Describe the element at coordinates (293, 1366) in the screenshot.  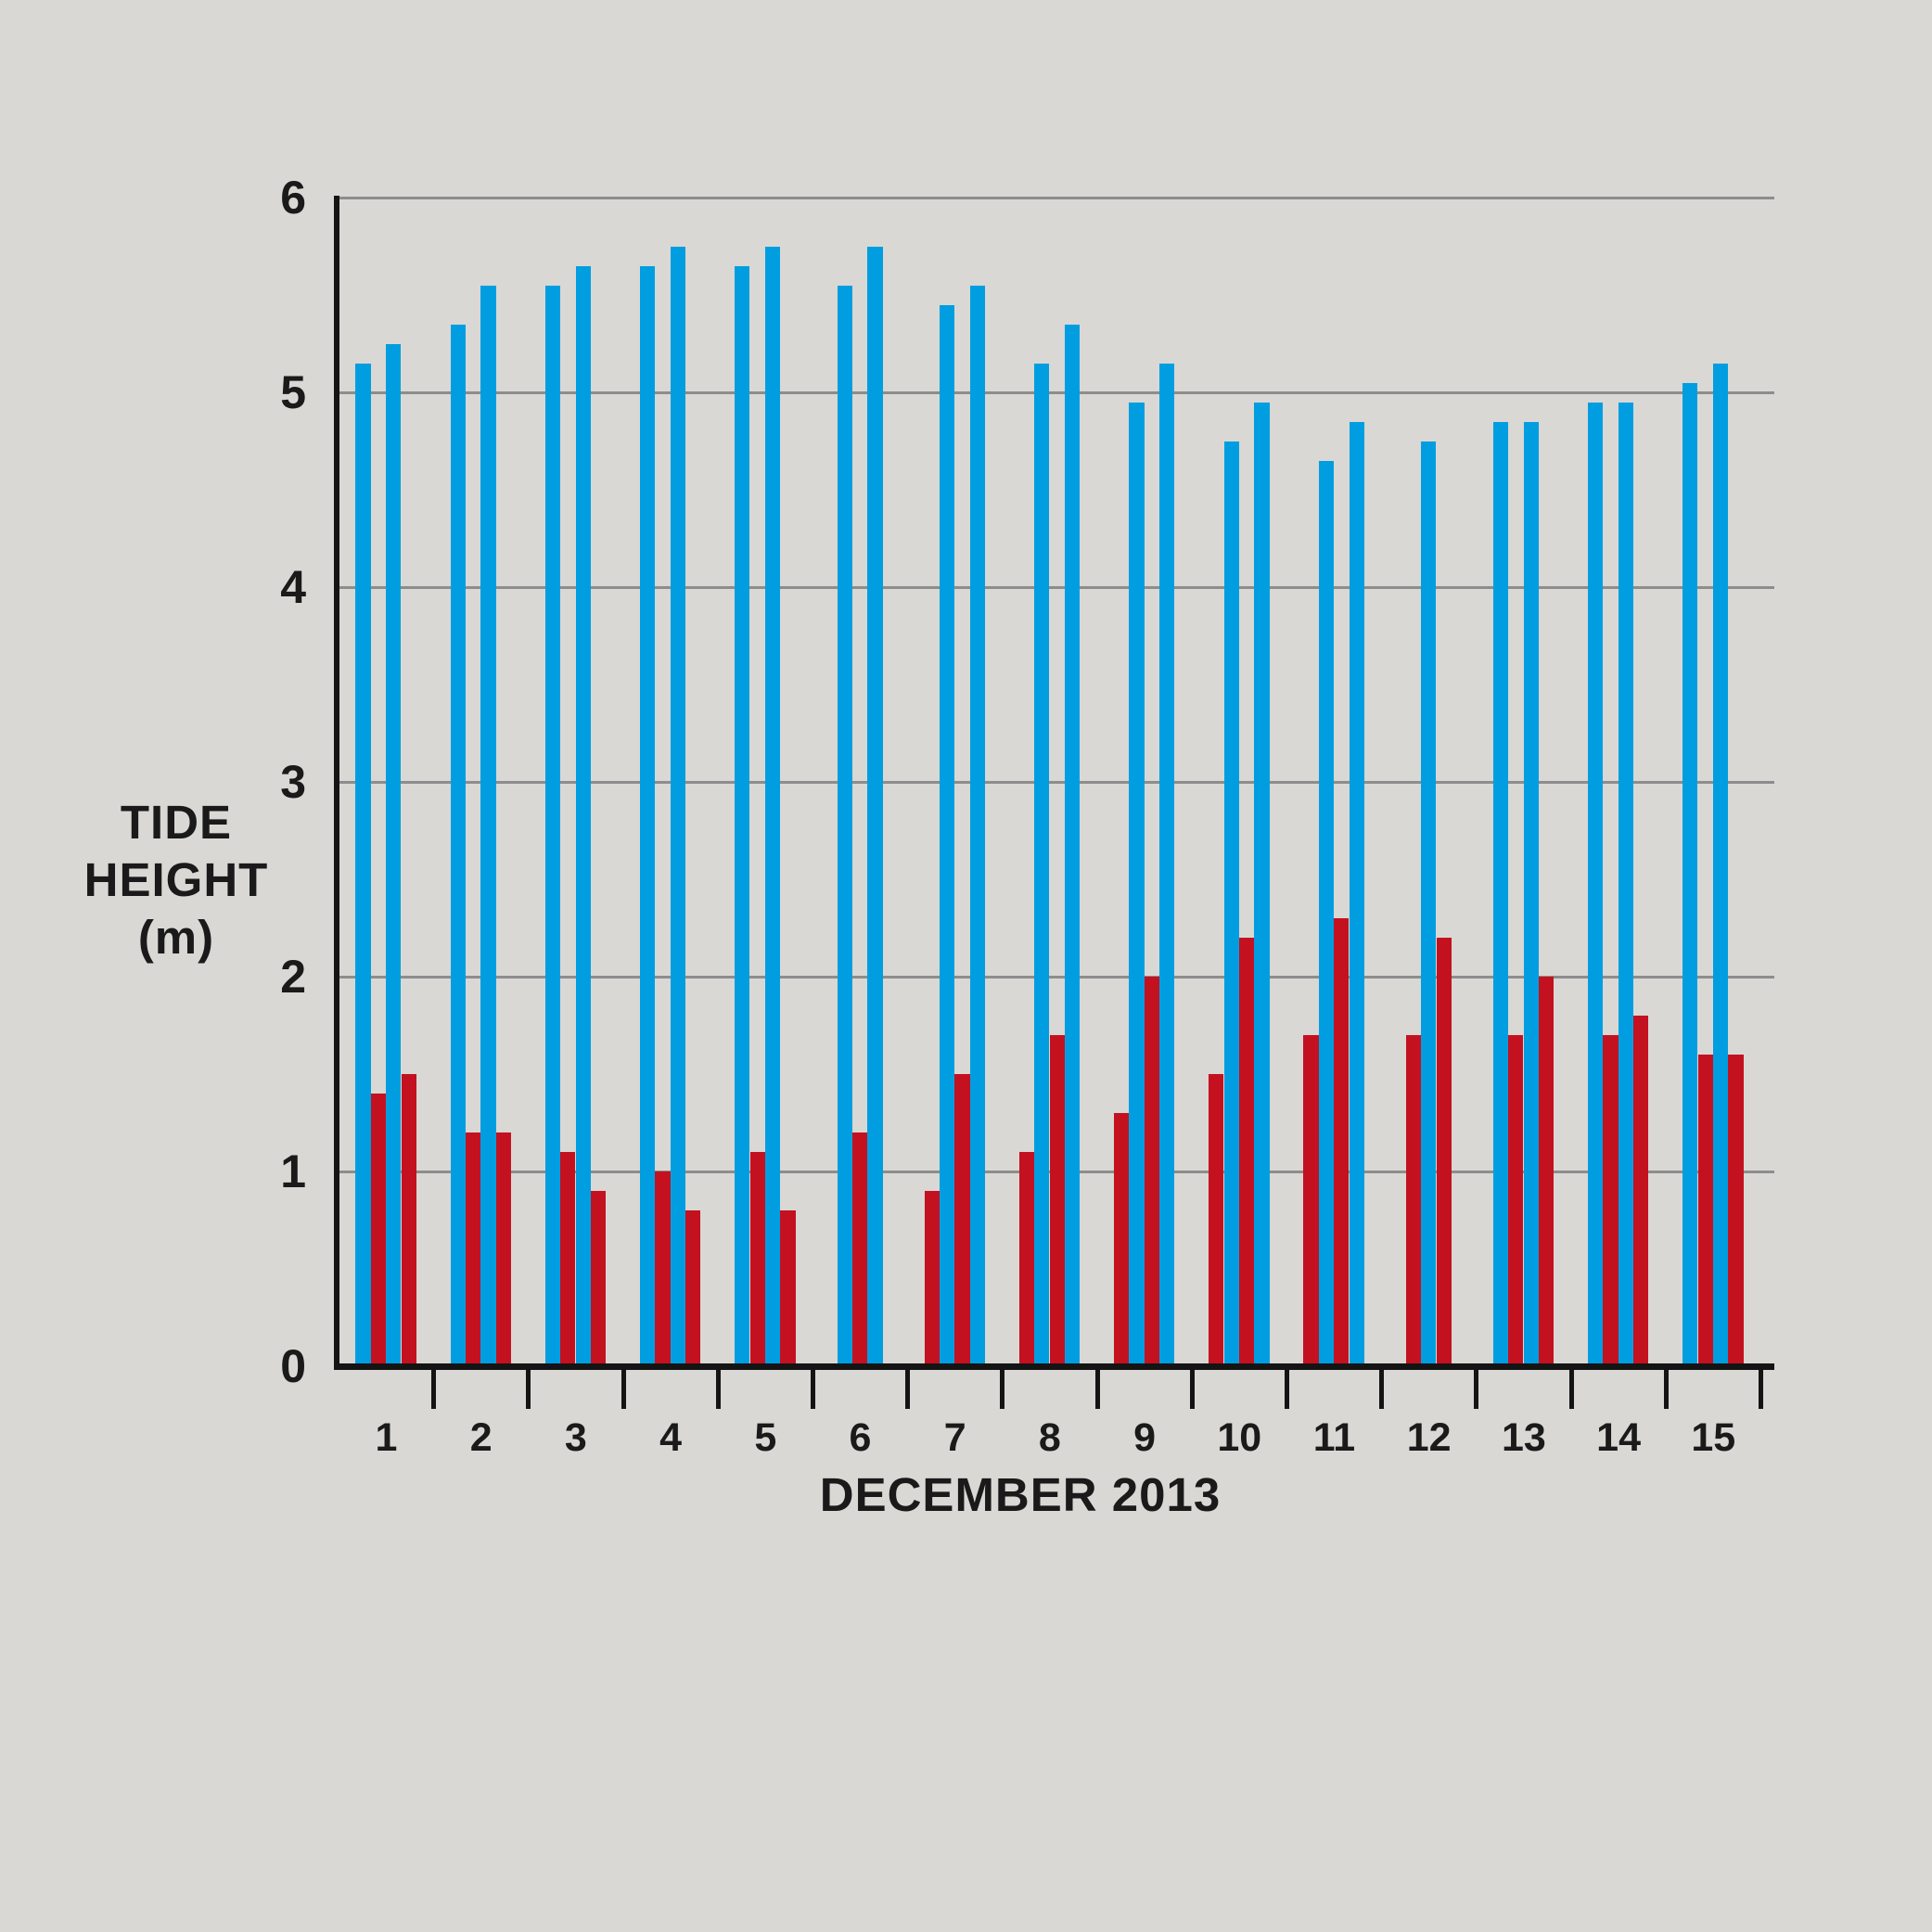
I see `y-tick-label-0: 0` at that location.